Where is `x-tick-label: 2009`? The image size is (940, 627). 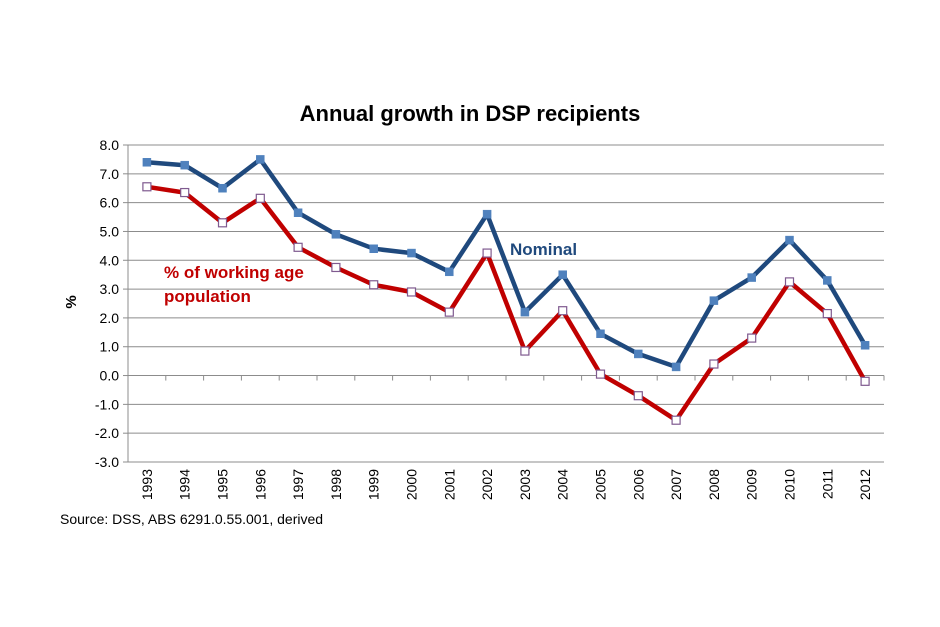
x-tick-label: 2009 is located at coordinates (752, 484).